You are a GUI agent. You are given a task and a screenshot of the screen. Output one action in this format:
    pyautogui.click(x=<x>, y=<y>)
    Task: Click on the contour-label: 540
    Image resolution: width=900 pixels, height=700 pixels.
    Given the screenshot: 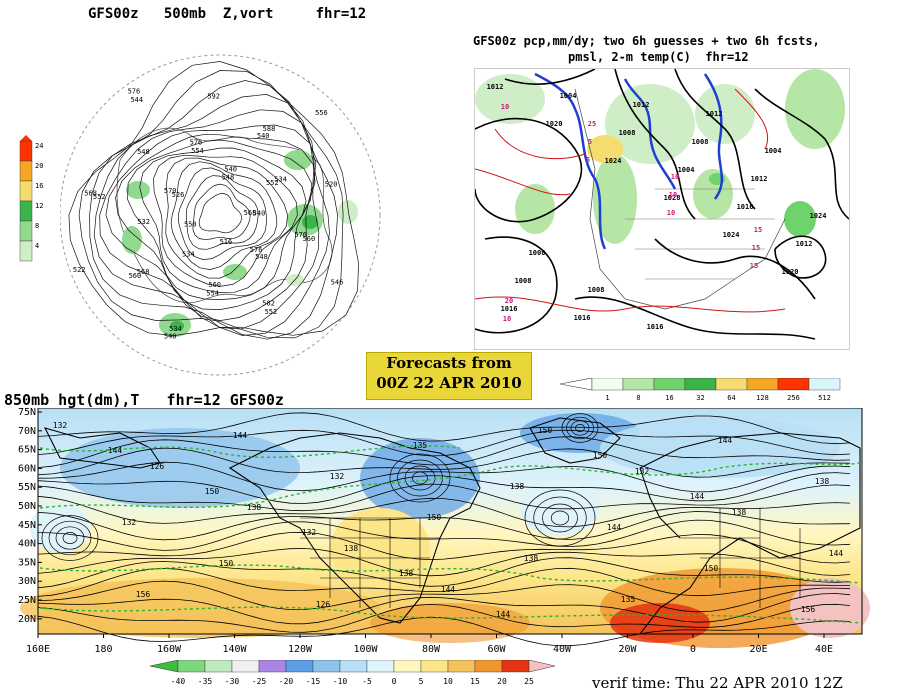 What is the action you would take?
    pyautogui.click(x=170, y=336)
    